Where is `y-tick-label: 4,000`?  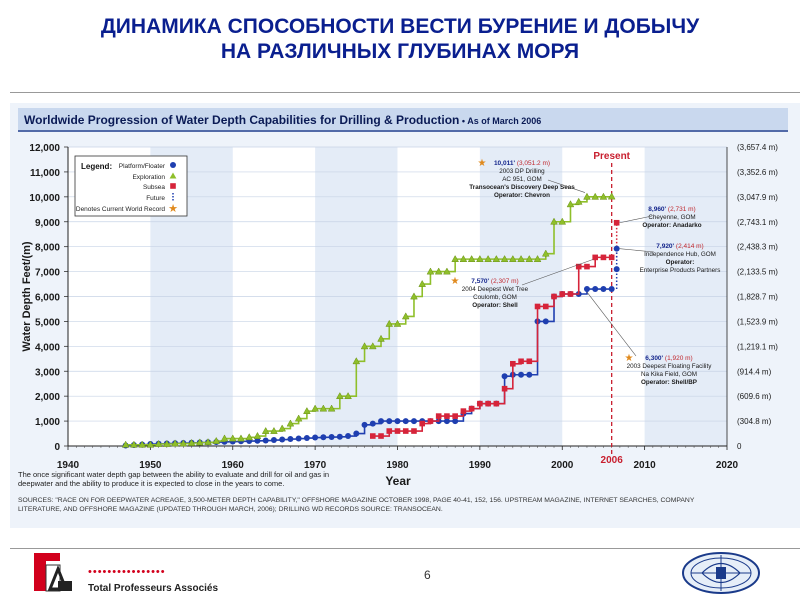 y-tick-label: 4,000 is located at coordinates (47, 347).